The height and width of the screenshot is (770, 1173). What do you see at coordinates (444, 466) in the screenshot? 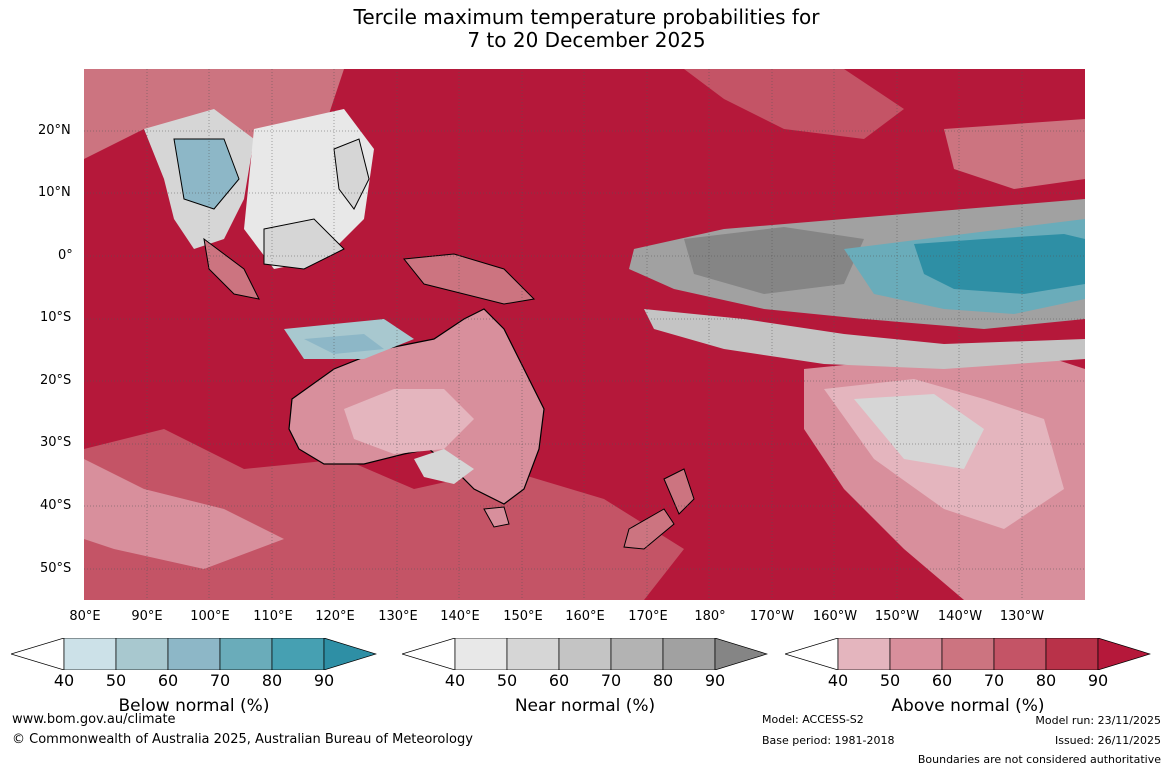
I see `australia-south-near` at bounding box center [444, 466].